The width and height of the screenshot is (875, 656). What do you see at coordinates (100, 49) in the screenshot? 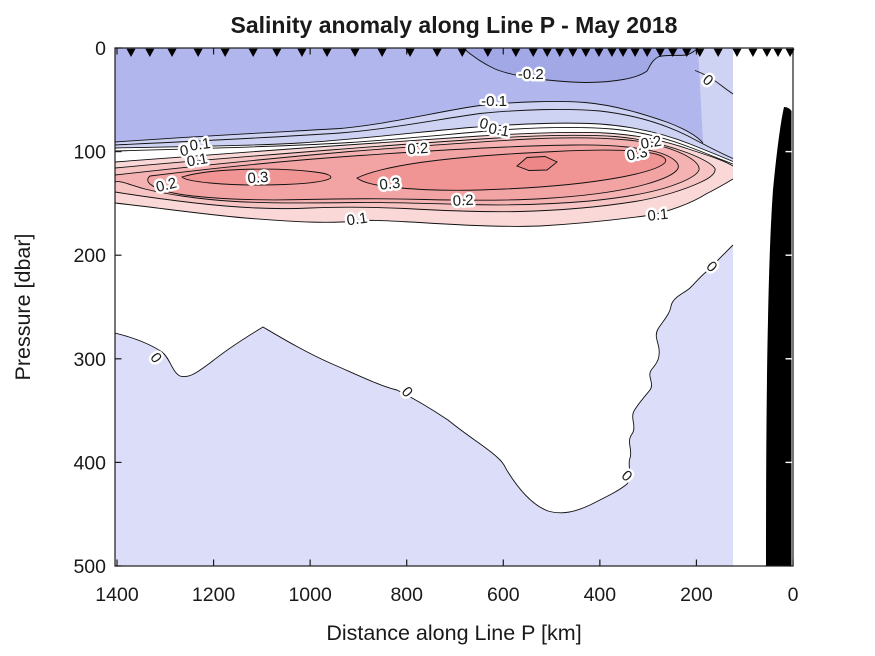
I see `y-tick-label: 0` at bounding box center [100, 49].